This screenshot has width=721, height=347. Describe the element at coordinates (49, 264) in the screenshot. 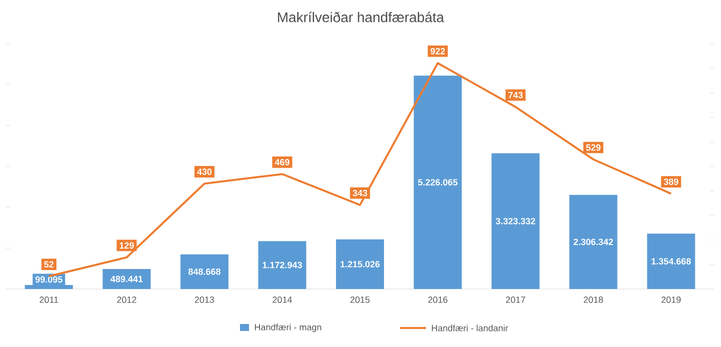

I see `data-label: 52` at that location.